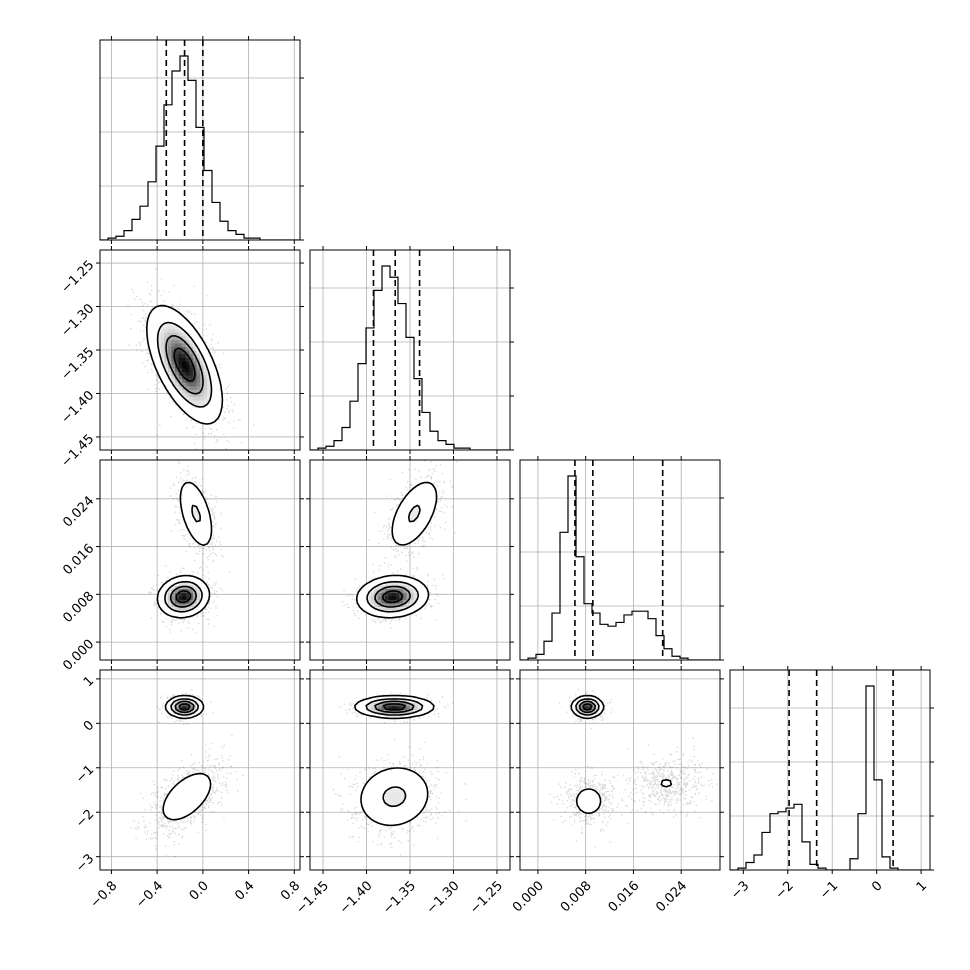 The height and width of the screenshot is (970, 970). Describe the element at coordinates (393, 597) in the screenshot. I see `contour-line` at that location.